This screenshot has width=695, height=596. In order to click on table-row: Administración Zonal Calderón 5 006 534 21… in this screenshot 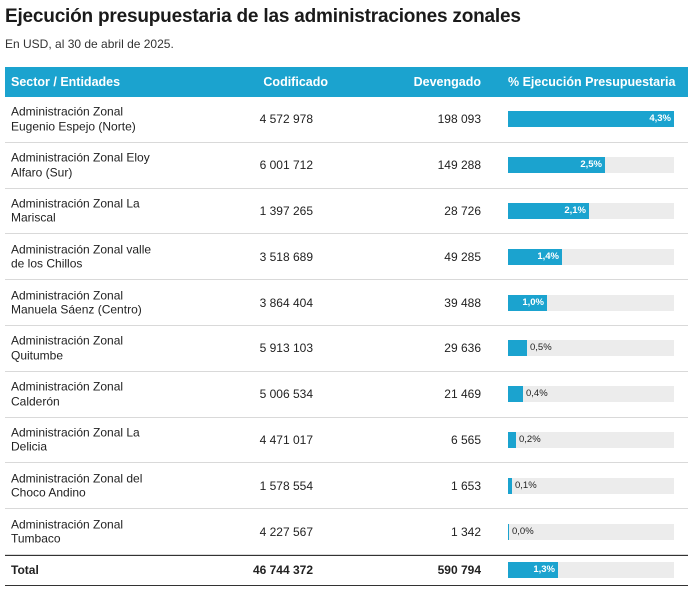, I will do `click(346, 395)`.